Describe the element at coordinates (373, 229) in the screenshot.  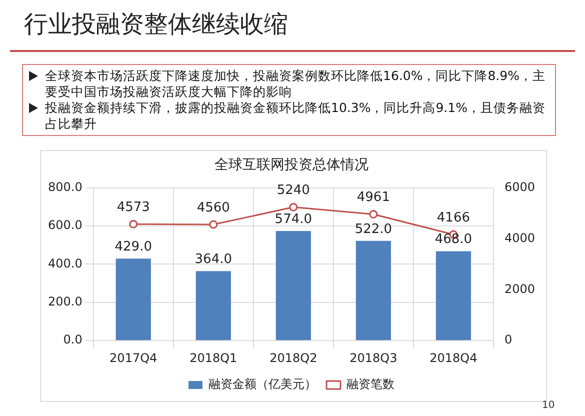
I see `data-label: 522.0` at that location.